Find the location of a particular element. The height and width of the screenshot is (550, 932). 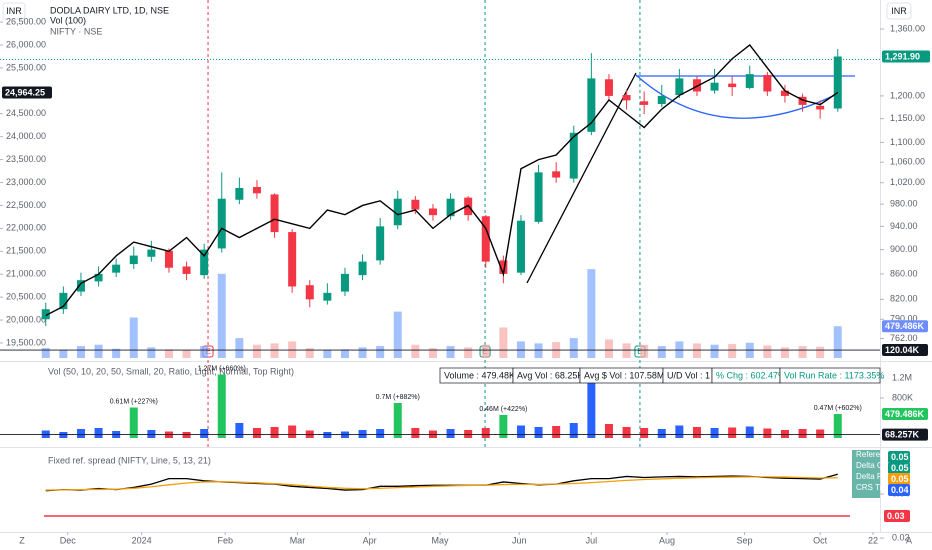

info-text: U/D Vol : 1 is located at coordinates (688, 375).